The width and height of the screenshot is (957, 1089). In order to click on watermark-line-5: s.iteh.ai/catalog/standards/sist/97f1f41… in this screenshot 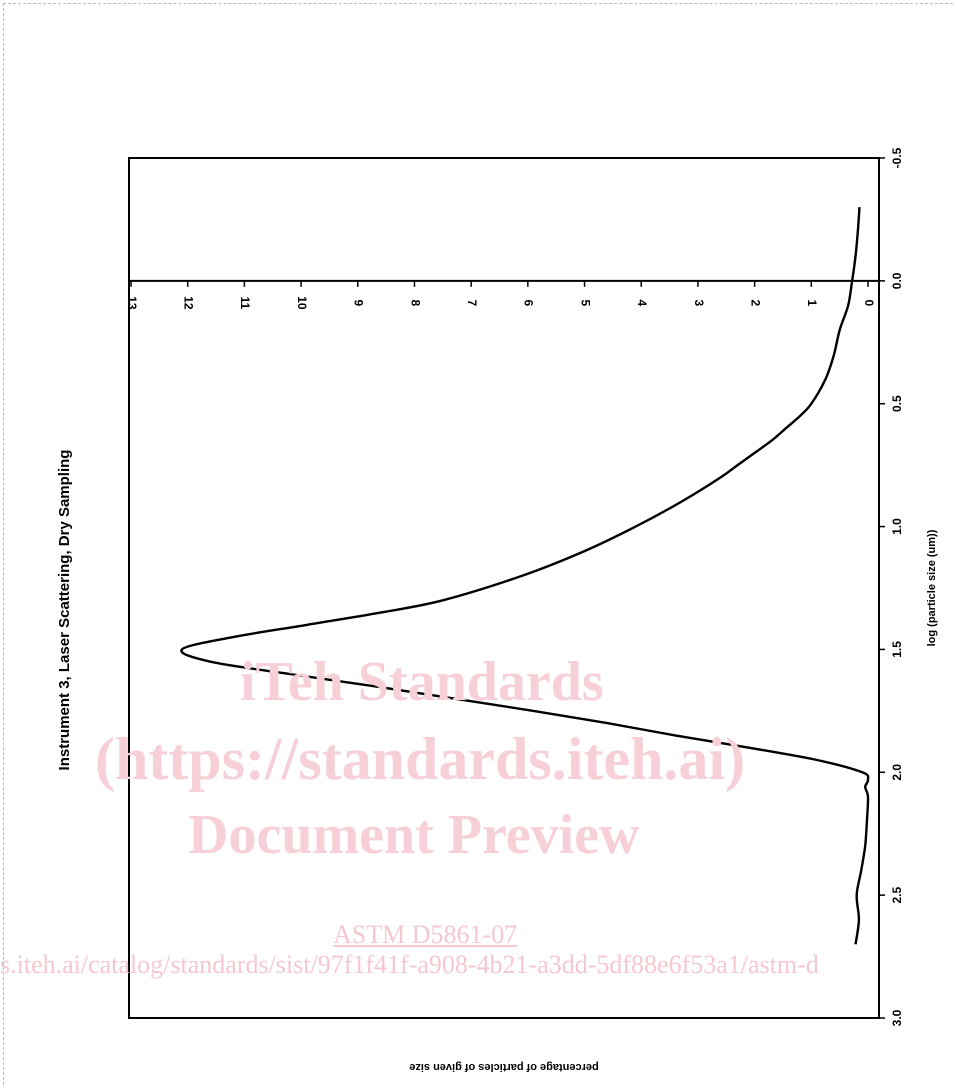, I will do `click(409, 964)`.